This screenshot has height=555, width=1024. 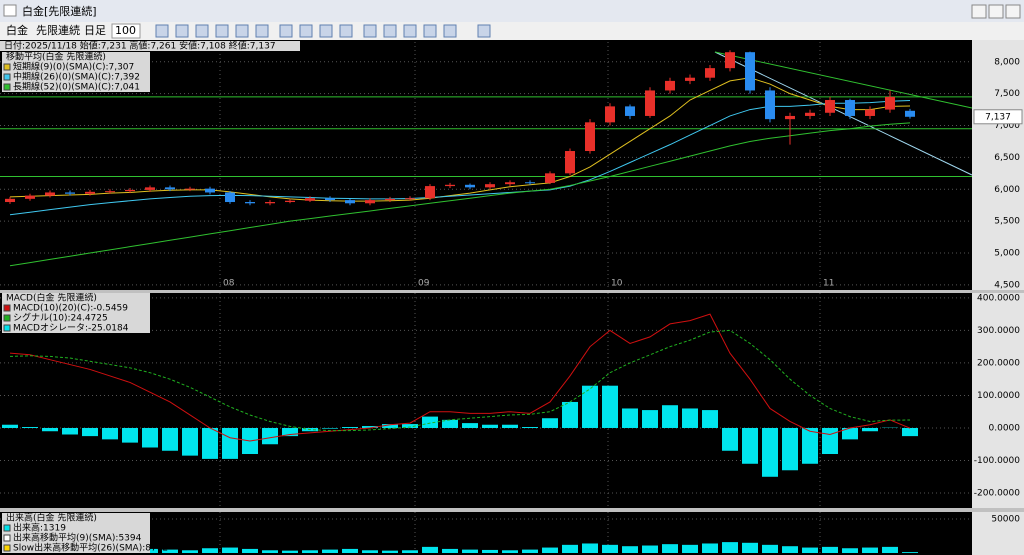 I want to click on value-axis, so click(x=998, y=297).